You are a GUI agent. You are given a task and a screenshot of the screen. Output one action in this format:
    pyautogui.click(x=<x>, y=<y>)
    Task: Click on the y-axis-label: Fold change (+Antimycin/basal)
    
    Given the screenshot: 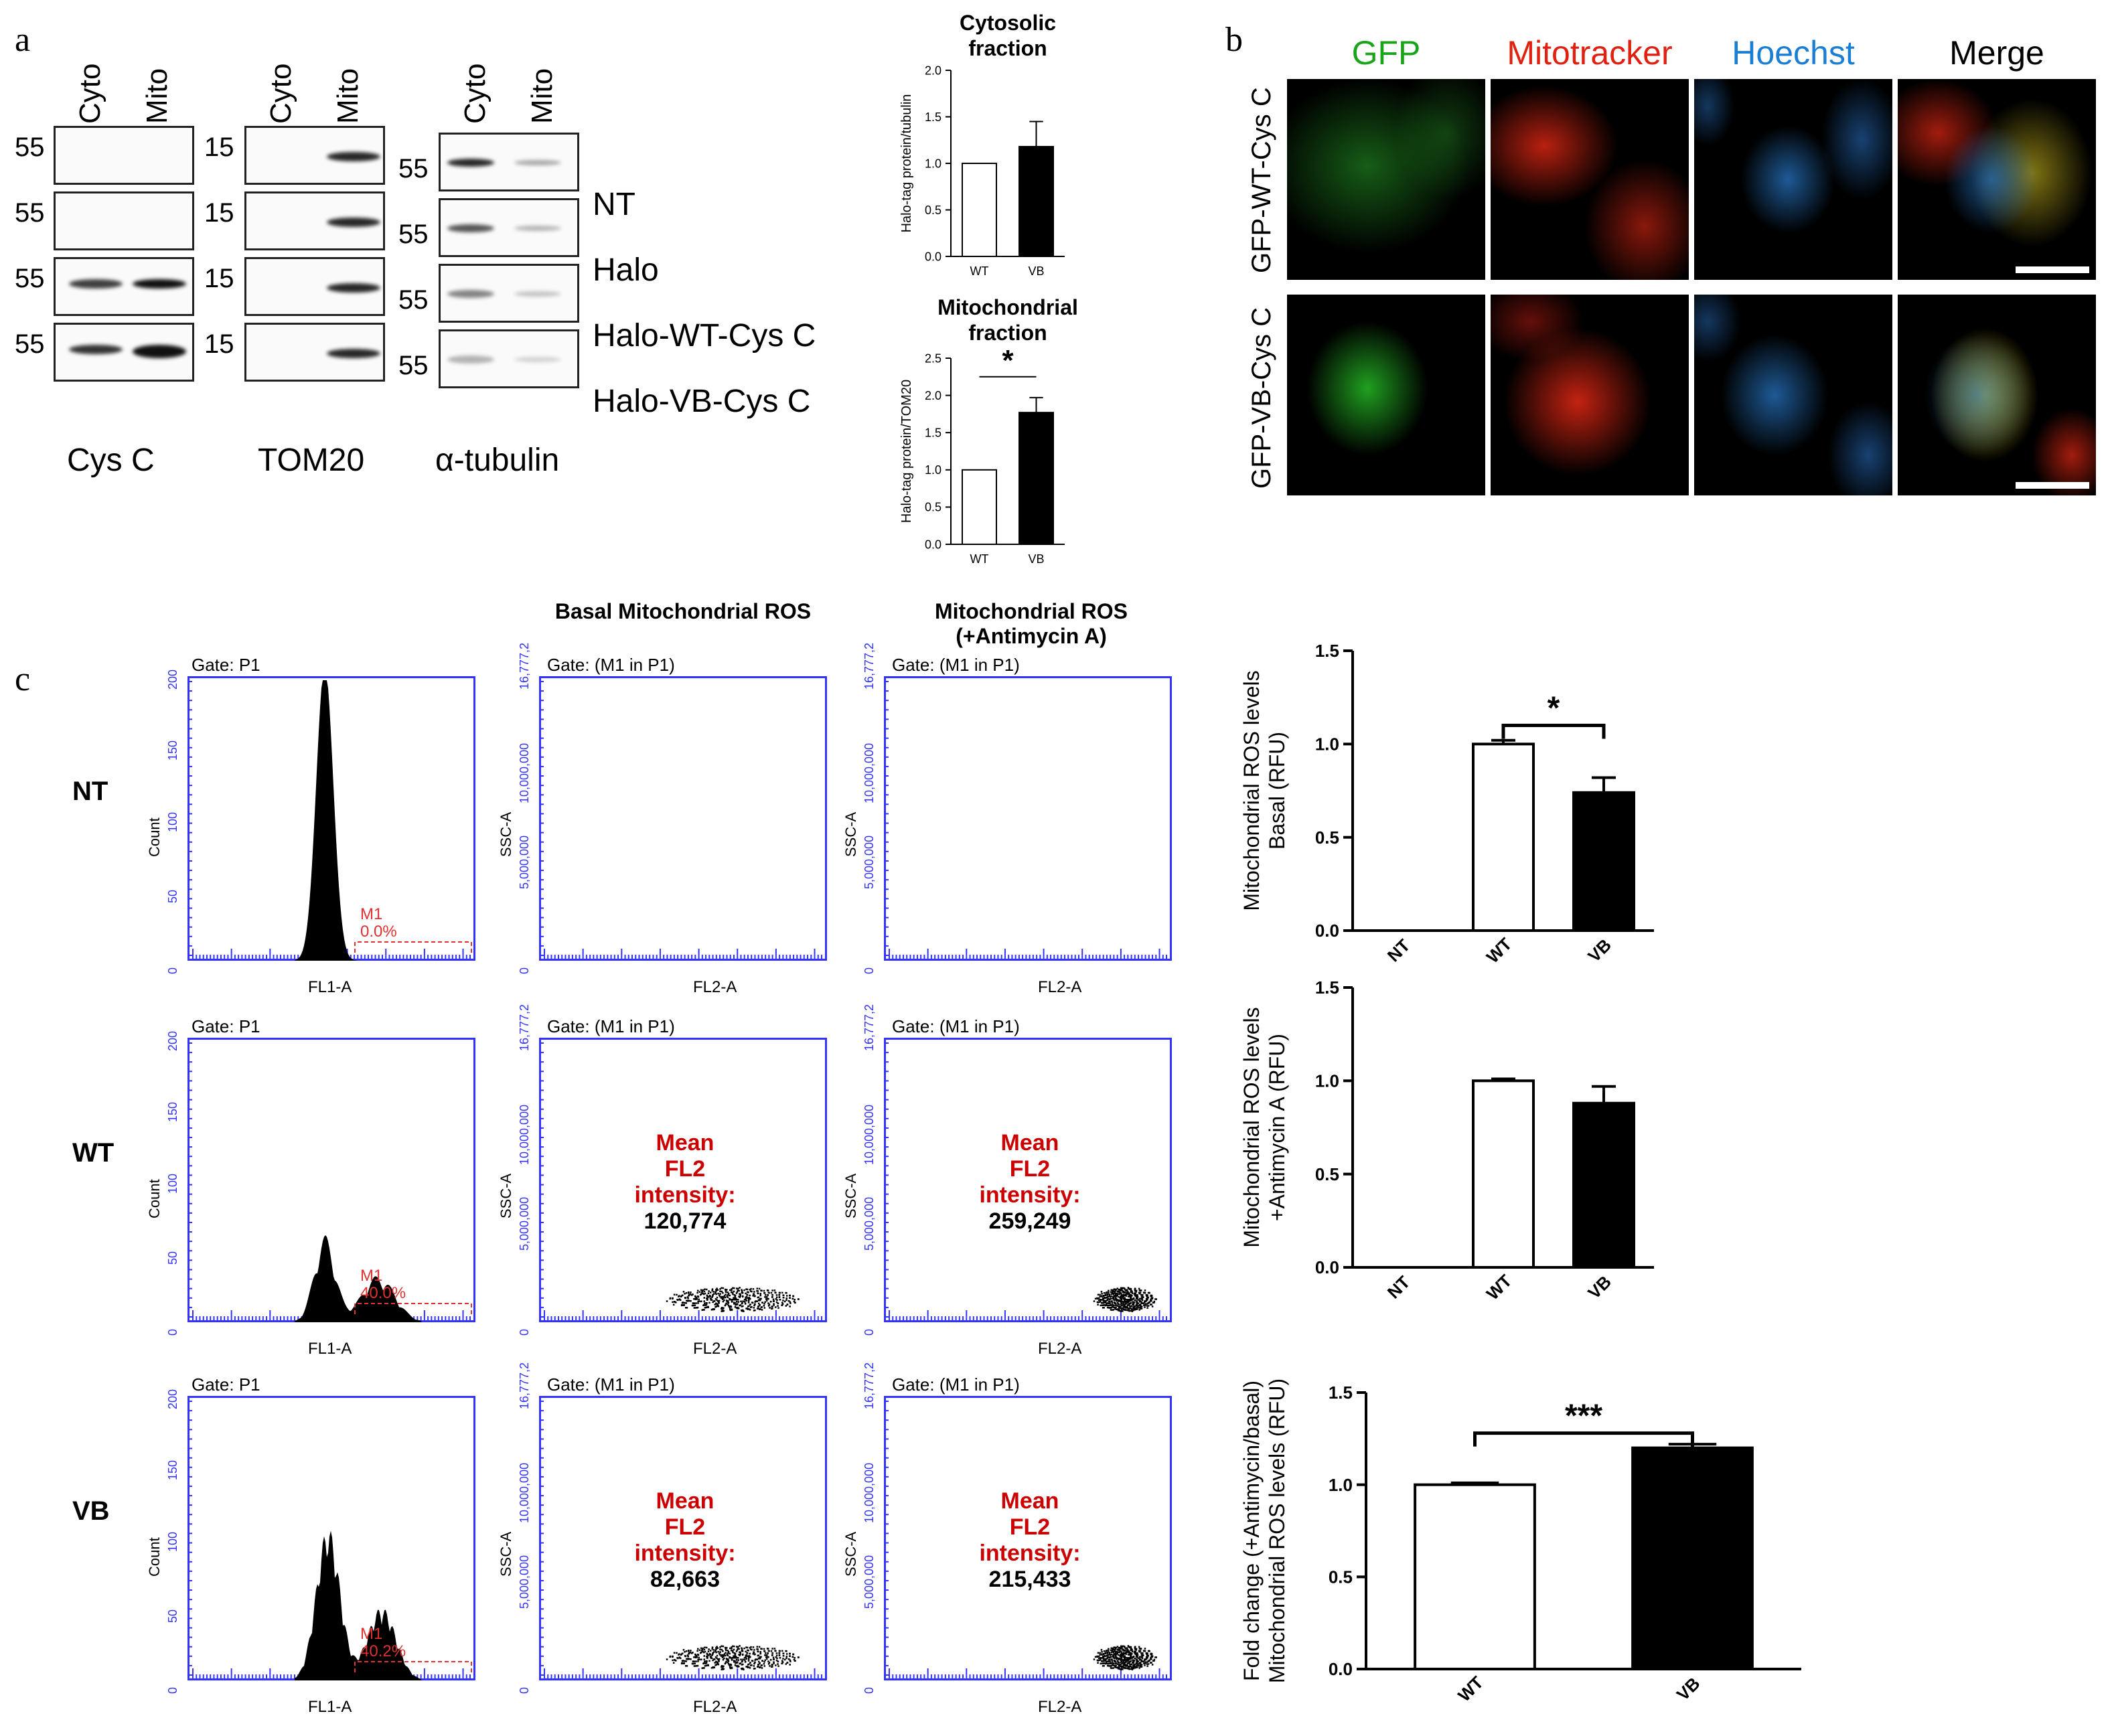 What is the action you would take?
    pyautogui.click(x=1251, y=1531)
    